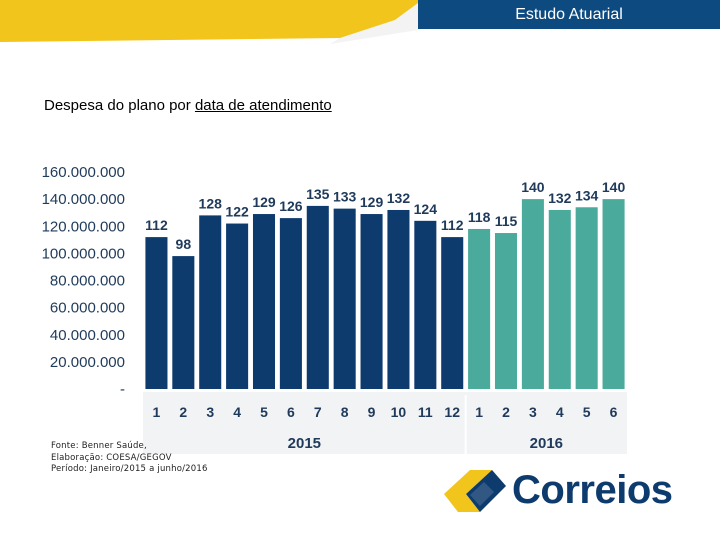 The height and width of the screenshot is (540, 720). I want to click on x-tick-label: 7, so click(318, 412).